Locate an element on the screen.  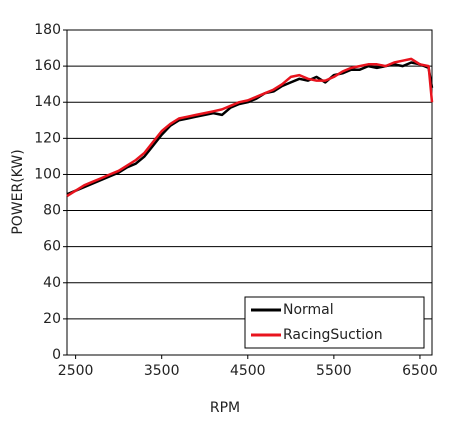
legend-box is located at coordinates (334, 322).